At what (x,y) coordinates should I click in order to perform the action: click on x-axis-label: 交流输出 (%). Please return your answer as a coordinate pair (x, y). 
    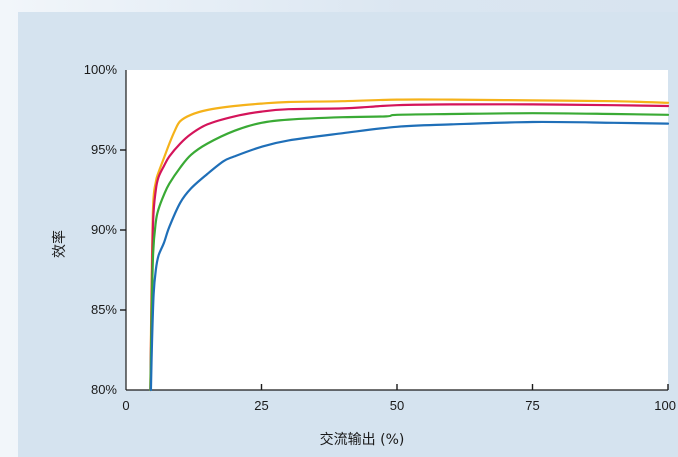
    Looking at the image, I should click on (362, 439).